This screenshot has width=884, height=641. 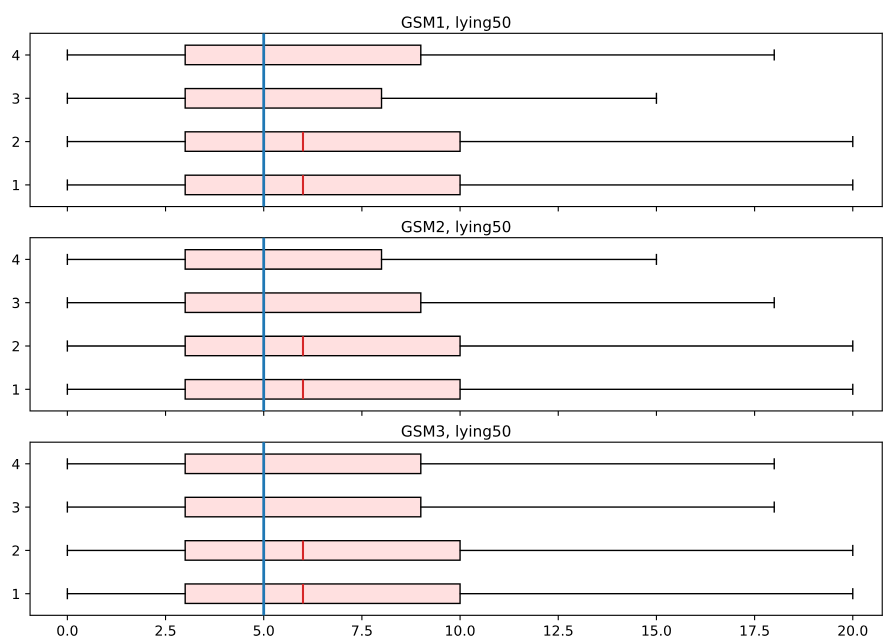 I want to click on x-tick-label: 7.5, so click(x=362, y=631).